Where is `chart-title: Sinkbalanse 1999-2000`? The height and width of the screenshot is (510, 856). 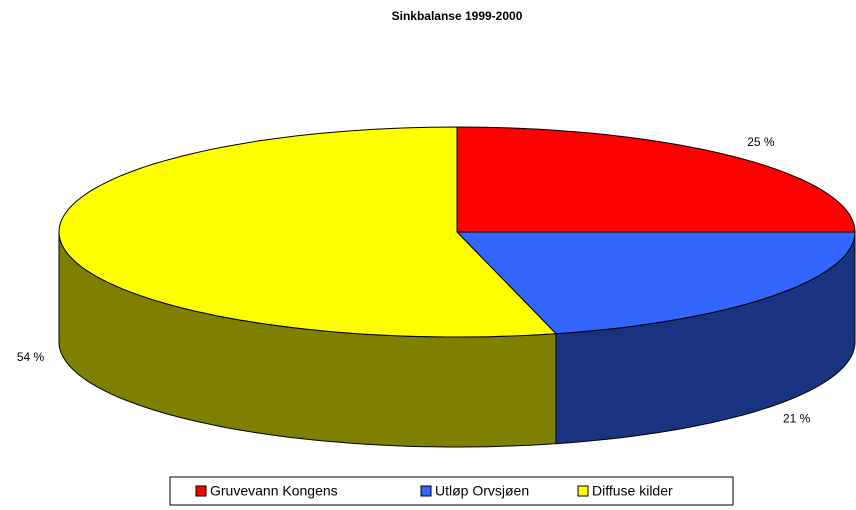
chart-title: Sinkbalanse 1999-2000 is located at coordinates (457, 16).